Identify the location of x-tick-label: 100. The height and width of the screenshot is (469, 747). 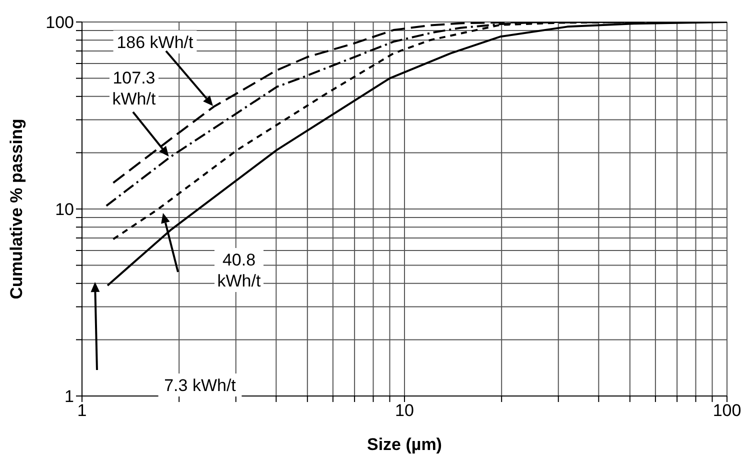
(727, 410).